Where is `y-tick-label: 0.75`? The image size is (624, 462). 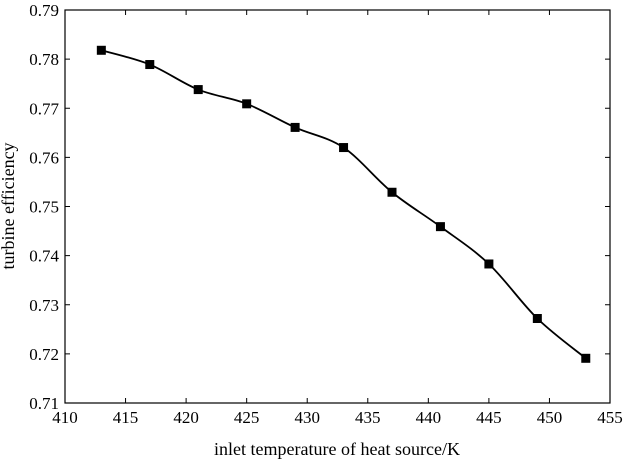
y-tick-label: 0.75 is located at coordinates (44, 207).